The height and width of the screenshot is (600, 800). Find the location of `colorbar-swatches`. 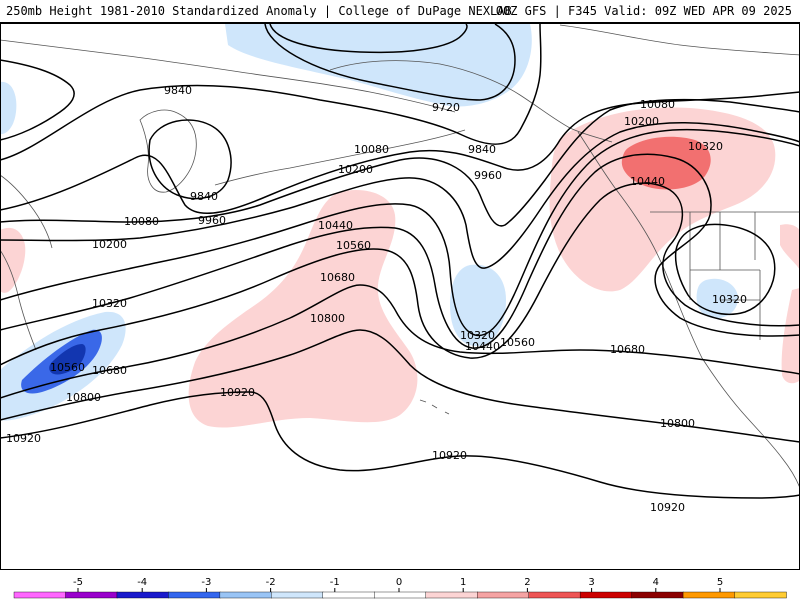

colorbar-swatches is located at coordinates (400, 595).